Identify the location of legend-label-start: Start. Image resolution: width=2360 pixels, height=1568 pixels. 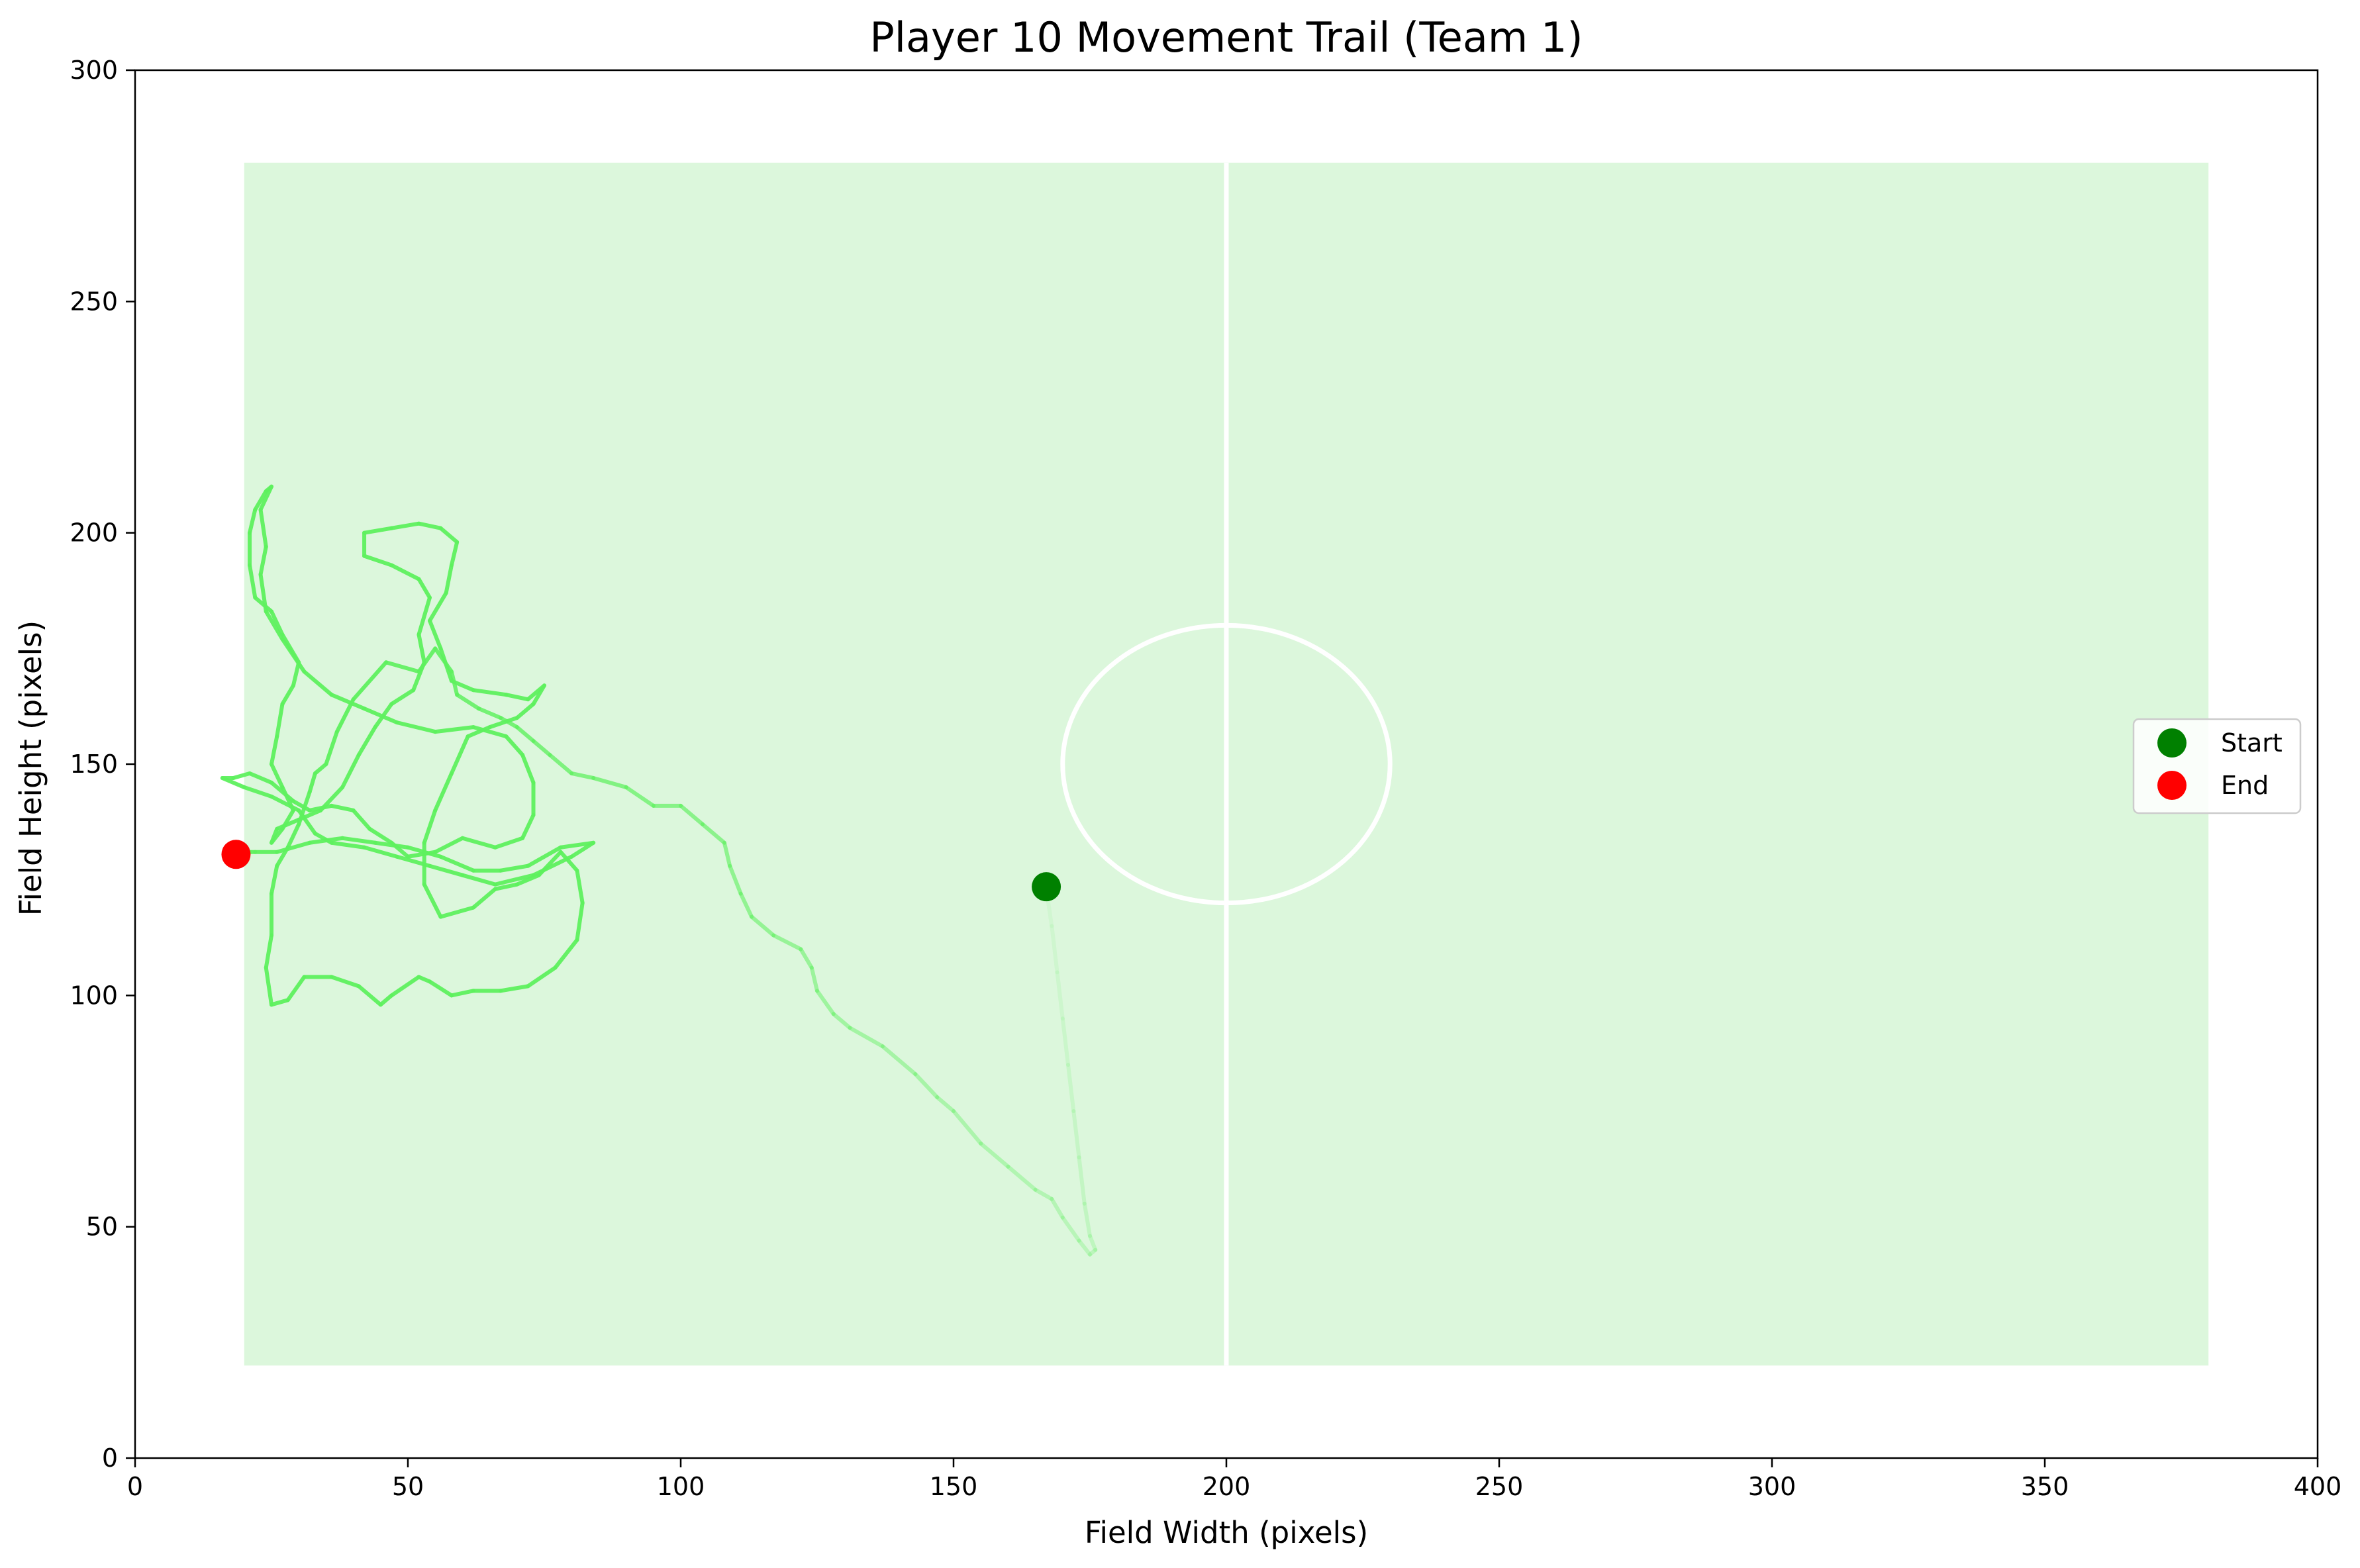
(2252, 743).